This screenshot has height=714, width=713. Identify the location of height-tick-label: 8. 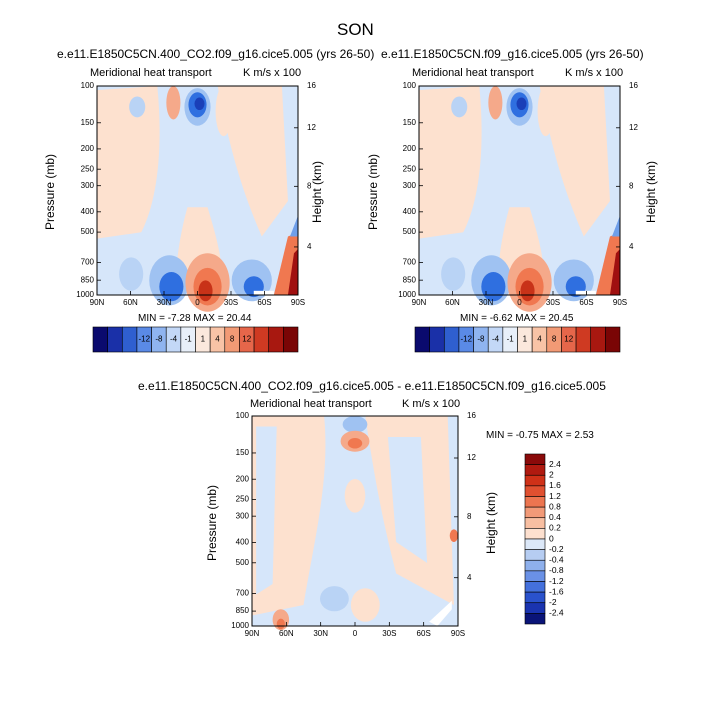
(469, 516).